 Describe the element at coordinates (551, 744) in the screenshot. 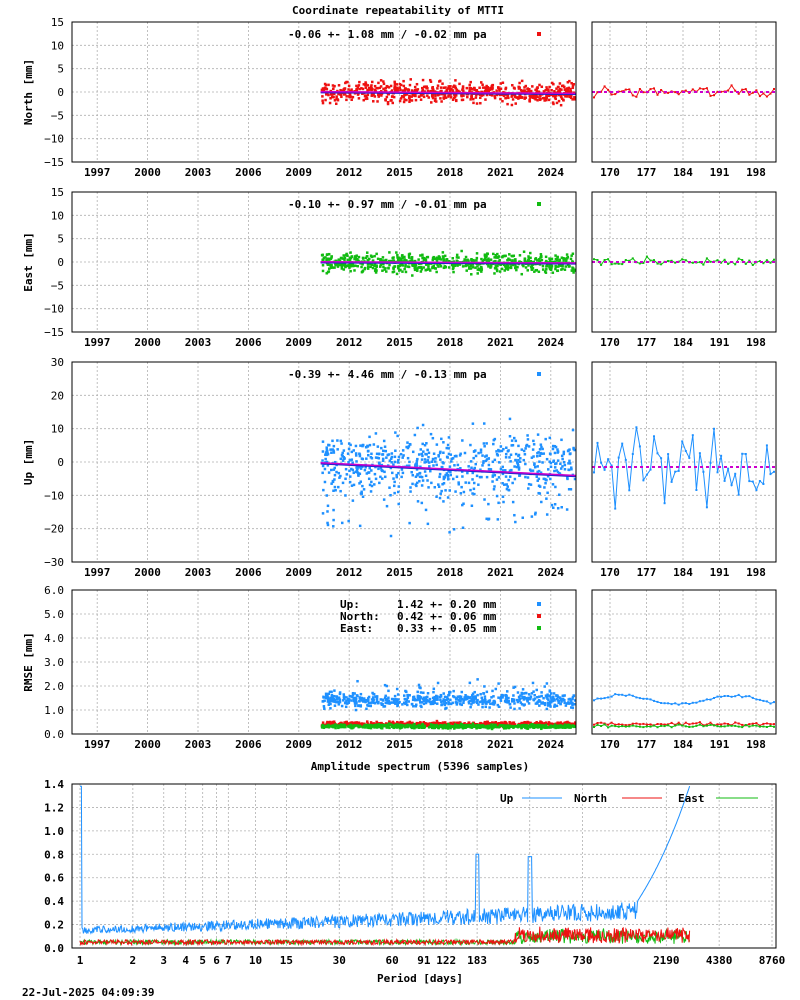

I see `x-tick-label: 2024` at that location.